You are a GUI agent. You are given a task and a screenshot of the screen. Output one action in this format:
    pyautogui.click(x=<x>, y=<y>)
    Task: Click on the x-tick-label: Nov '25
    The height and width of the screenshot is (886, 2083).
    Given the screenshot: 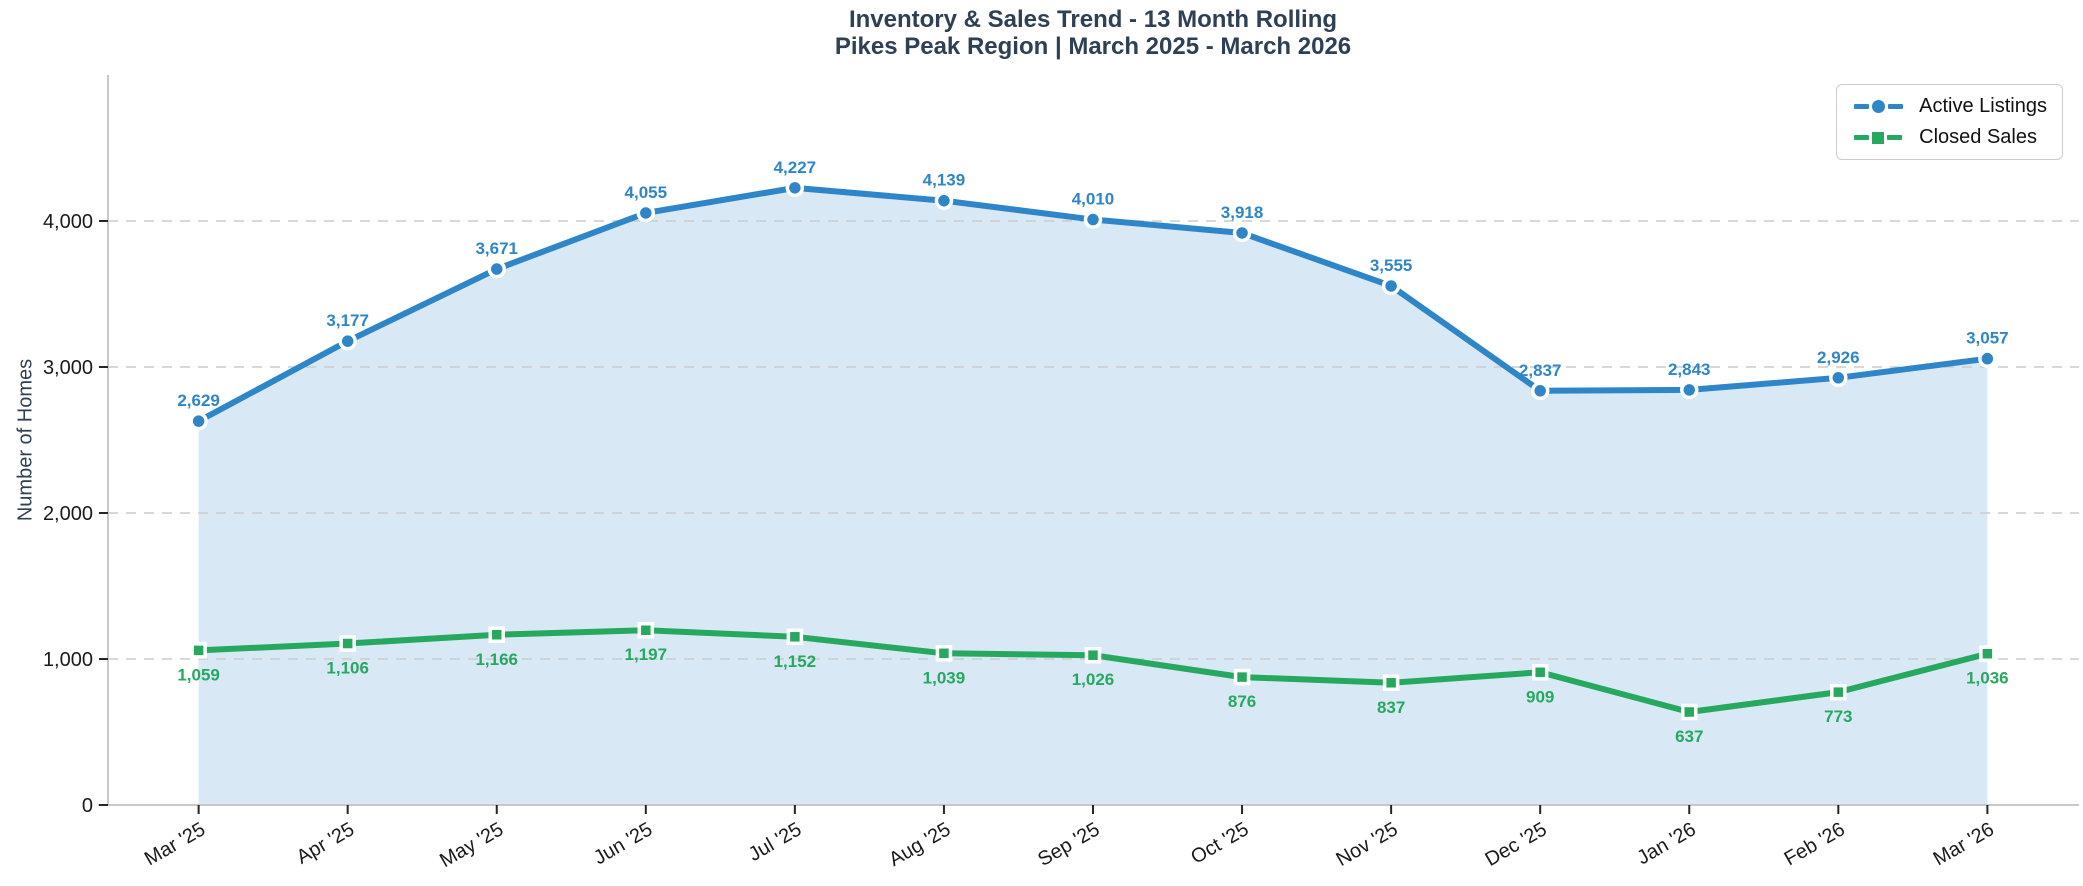 What is the action you would take?
    pyautogui.click(x=1366, y=844)
    